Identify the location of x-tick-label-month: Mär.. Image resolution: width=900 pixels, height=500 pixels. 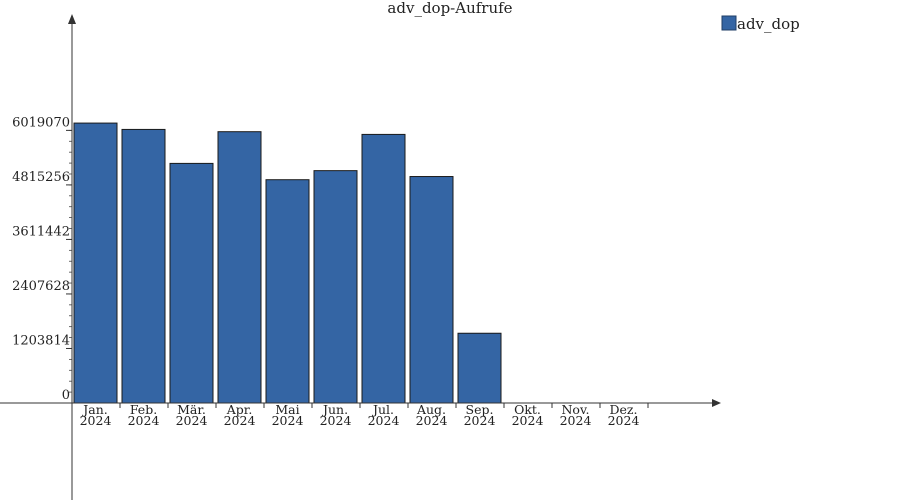
(191, 409).